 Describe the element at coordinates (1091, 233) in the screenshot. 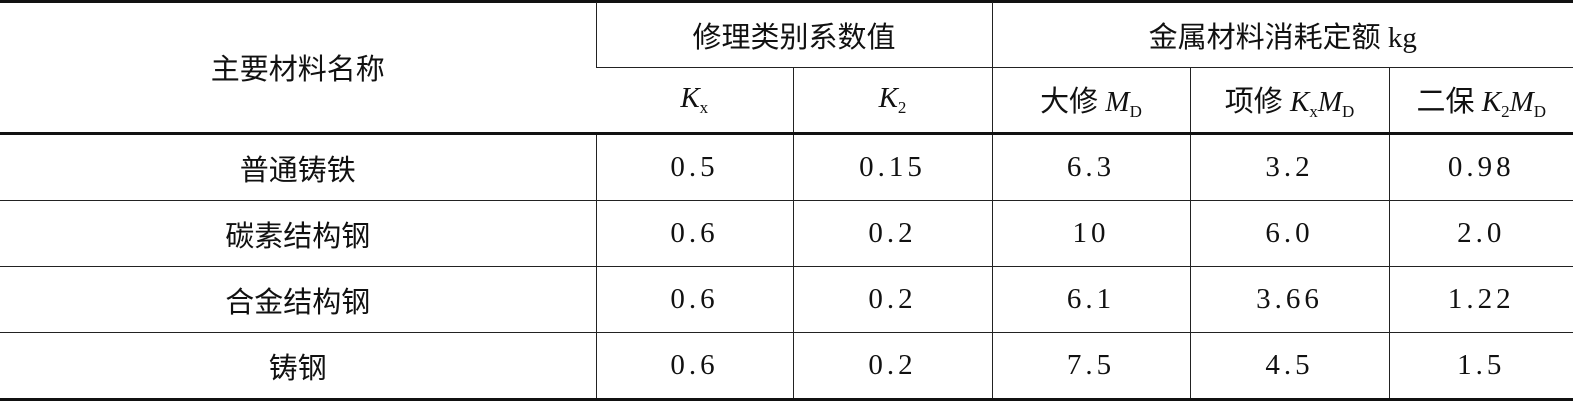

I see `cell-md: 10` at that location.